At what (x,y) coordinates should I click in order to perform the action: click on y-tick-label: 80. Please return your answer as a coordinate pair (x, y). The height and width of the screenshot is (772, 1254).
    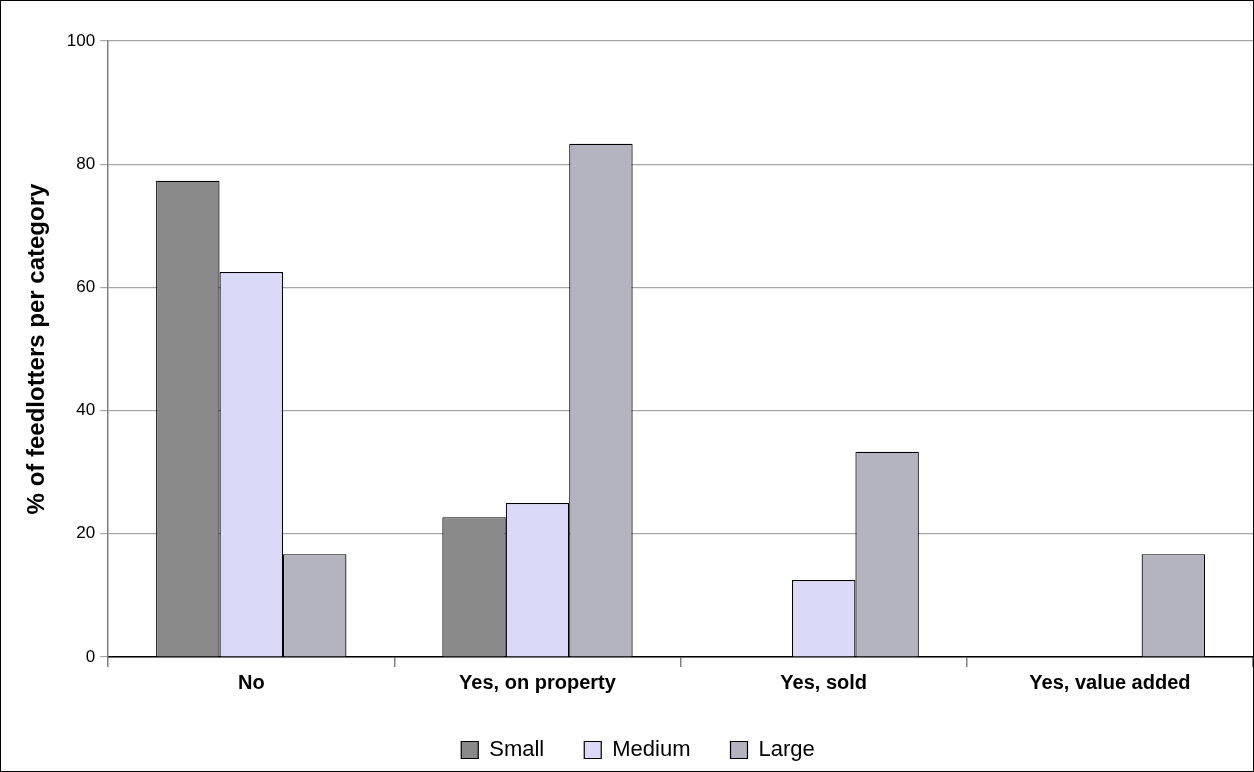
    Looking at the image, I should click on (86, 163).